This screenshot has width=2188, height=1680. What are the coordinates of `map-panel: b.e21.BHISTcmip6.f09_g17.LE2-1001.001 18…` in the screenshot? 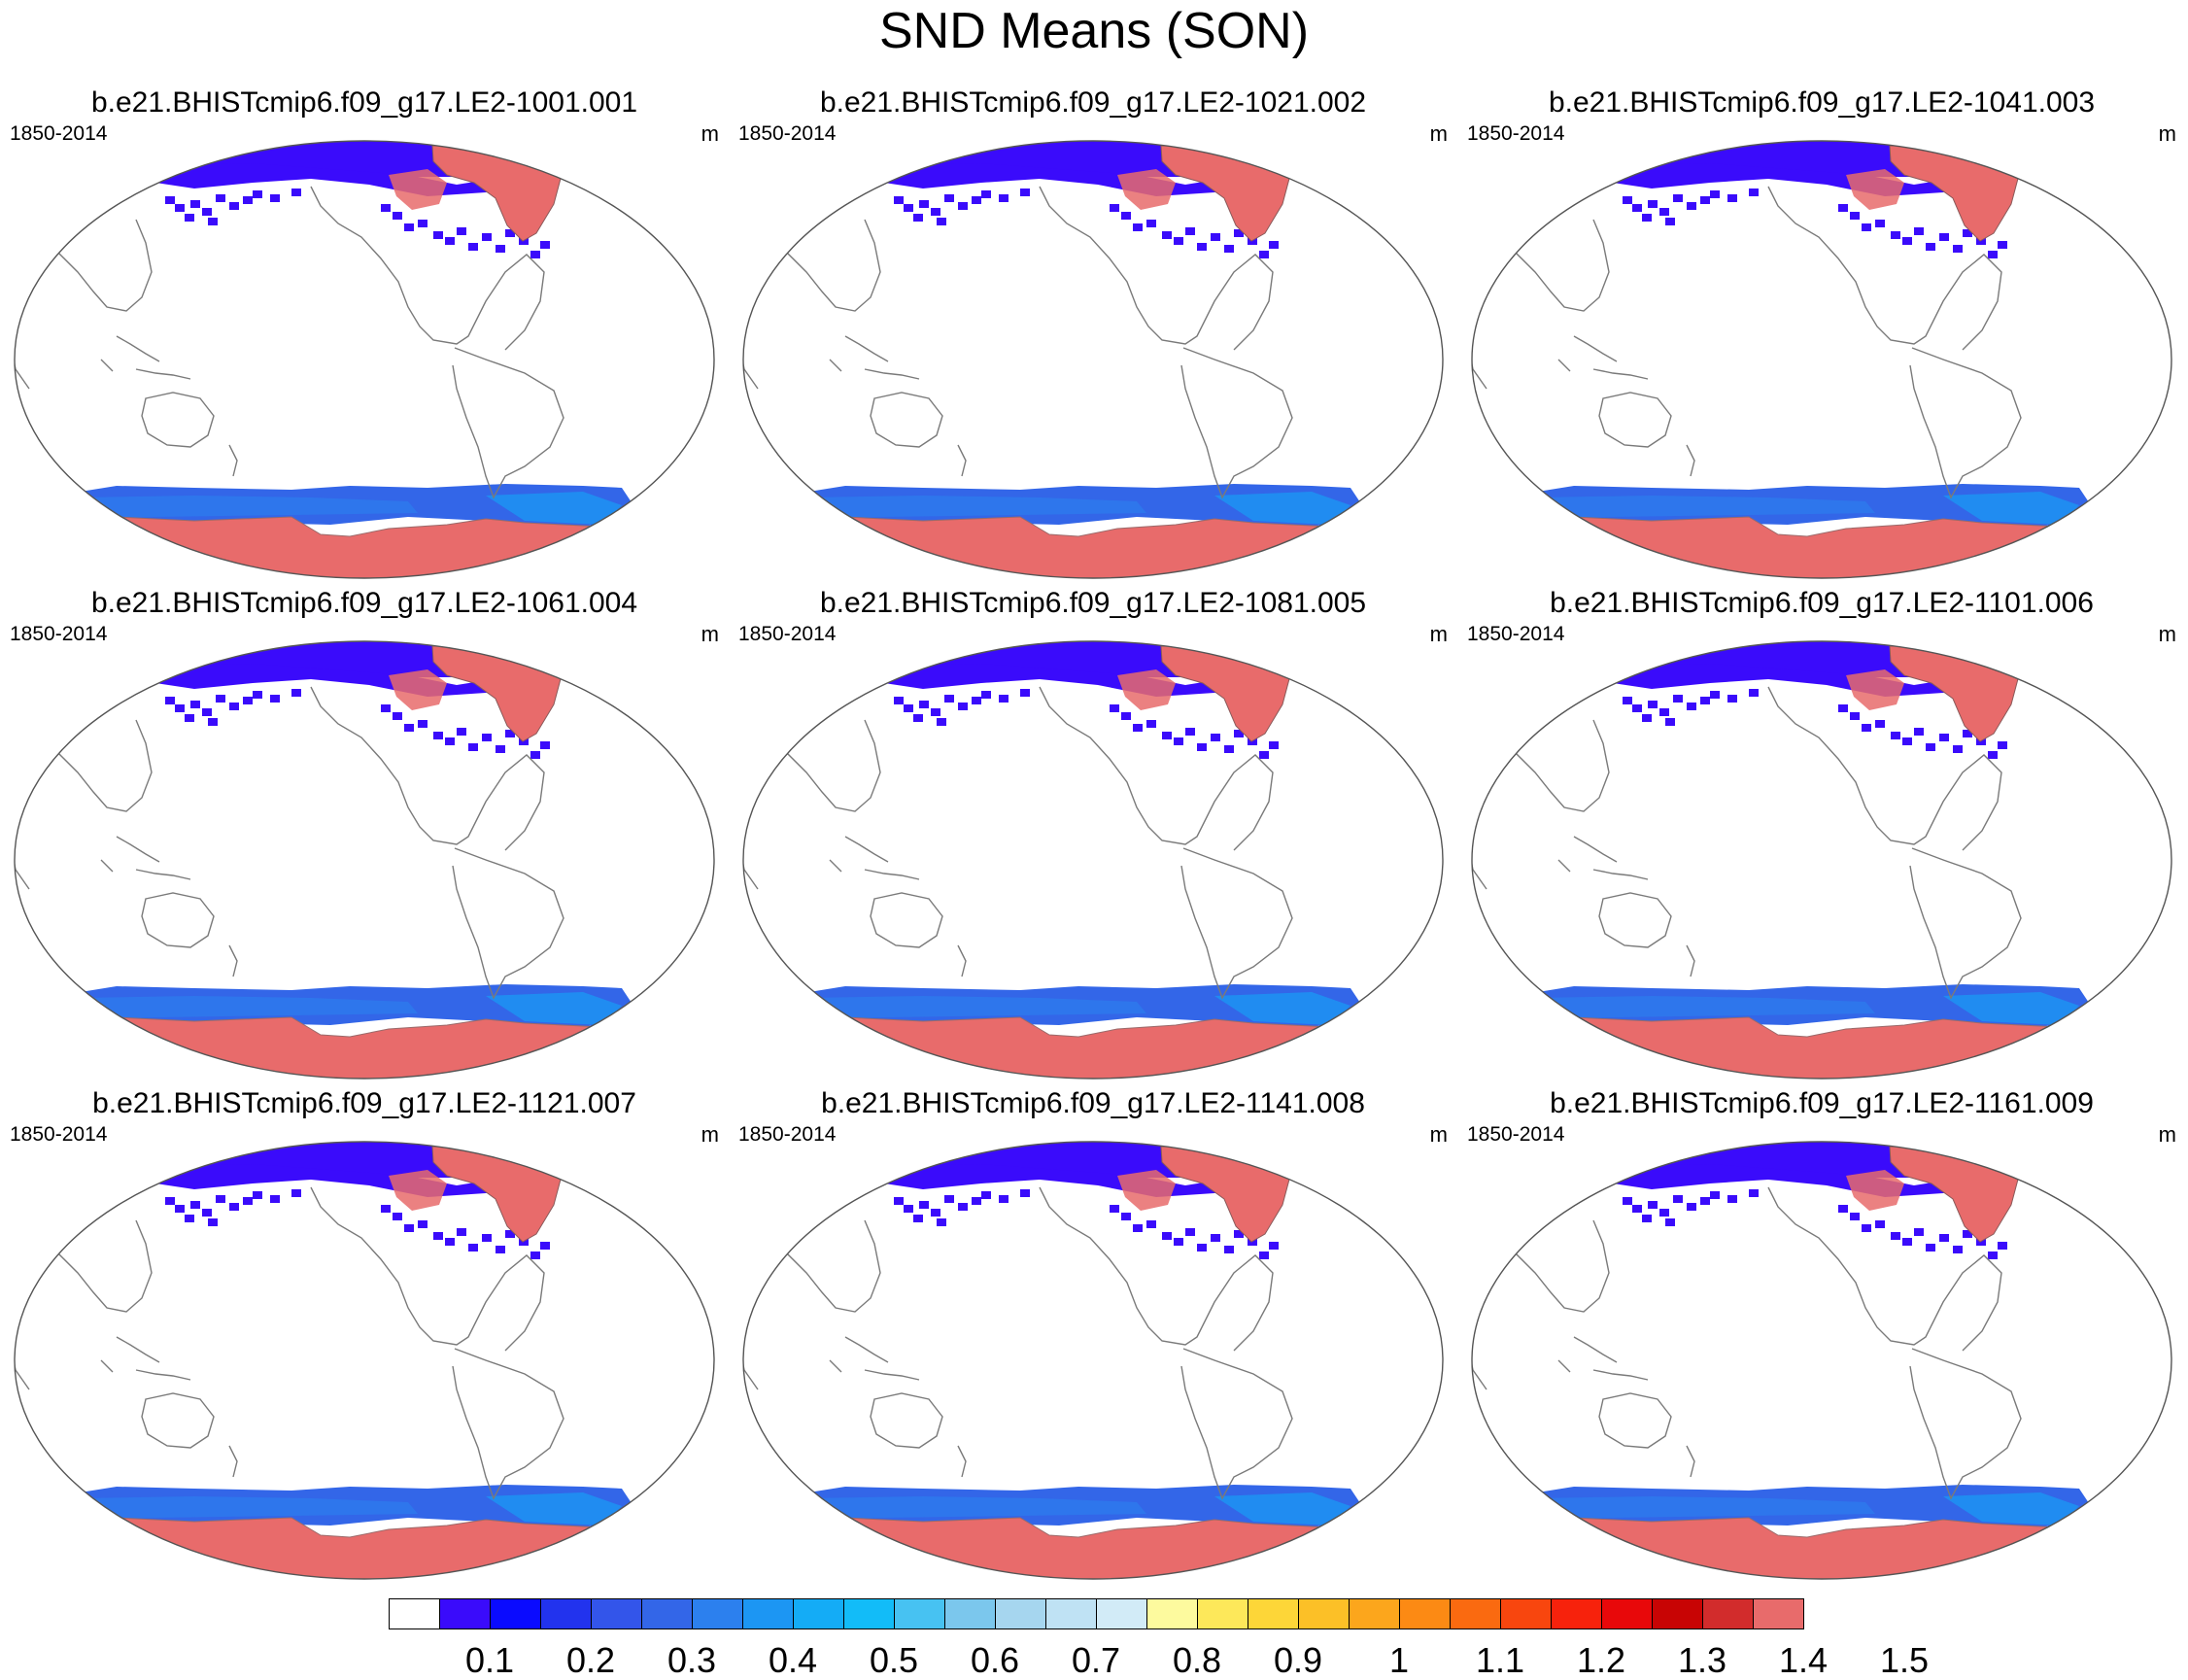 It's located at (364, 333).